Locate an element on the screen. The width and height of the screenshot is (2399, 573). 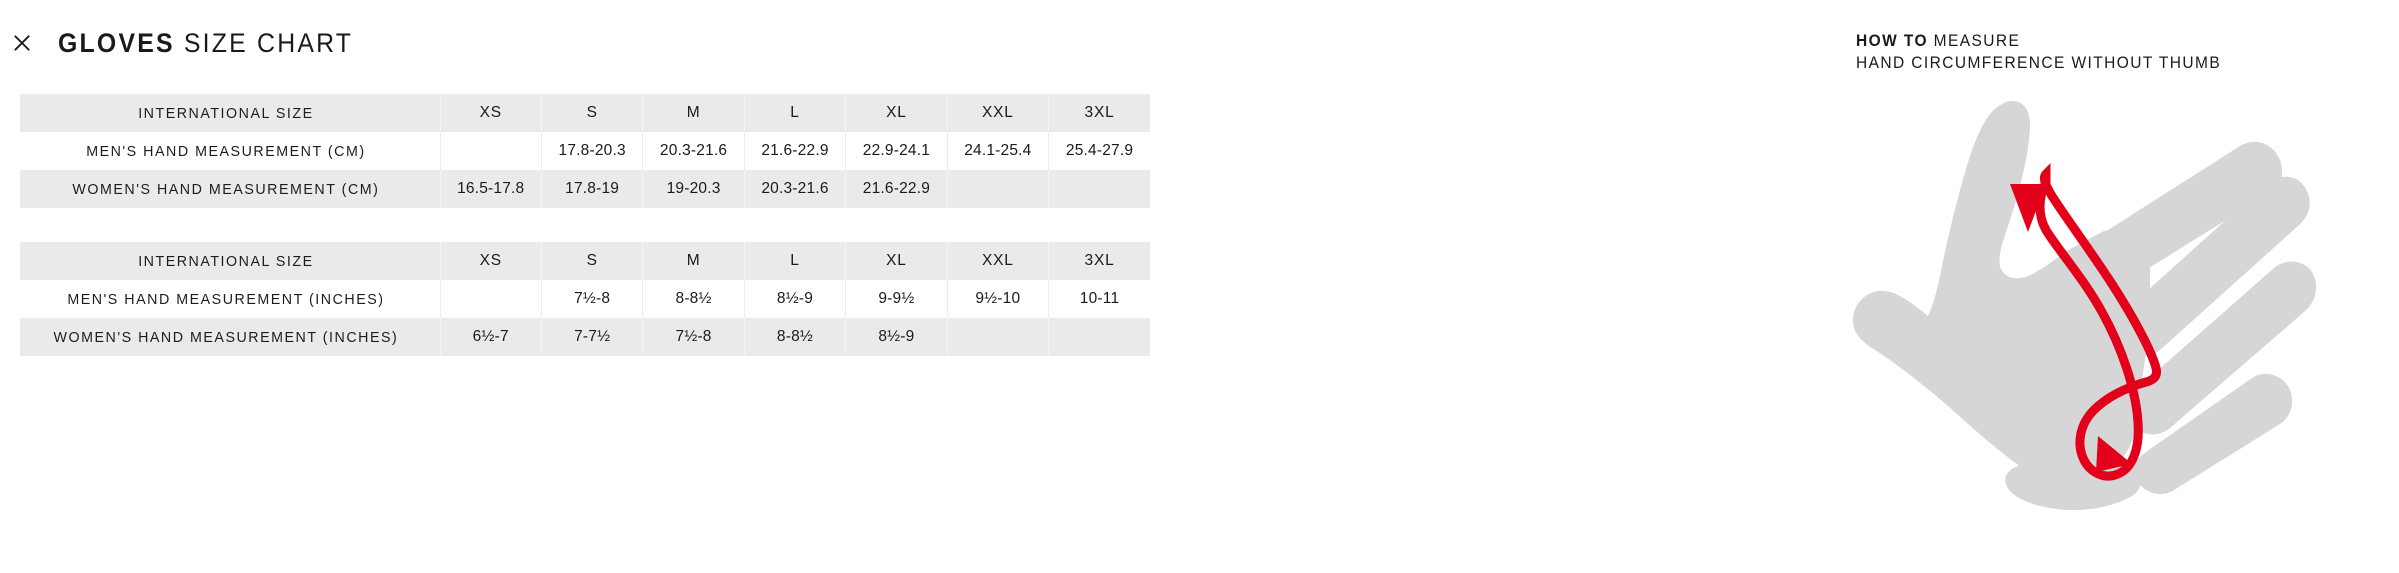
hand-shape is located at coordinates (2084, 305).